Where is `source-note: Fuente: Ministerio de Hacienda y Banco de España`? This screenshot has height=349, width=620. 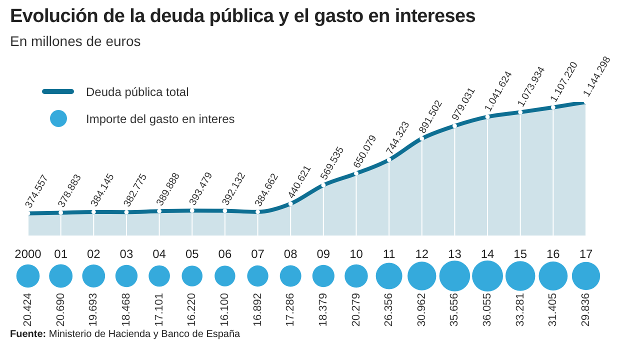 source-note: Fuente: Ministerio de Hacienda y Banco de España is located at coordinates (125, 334).